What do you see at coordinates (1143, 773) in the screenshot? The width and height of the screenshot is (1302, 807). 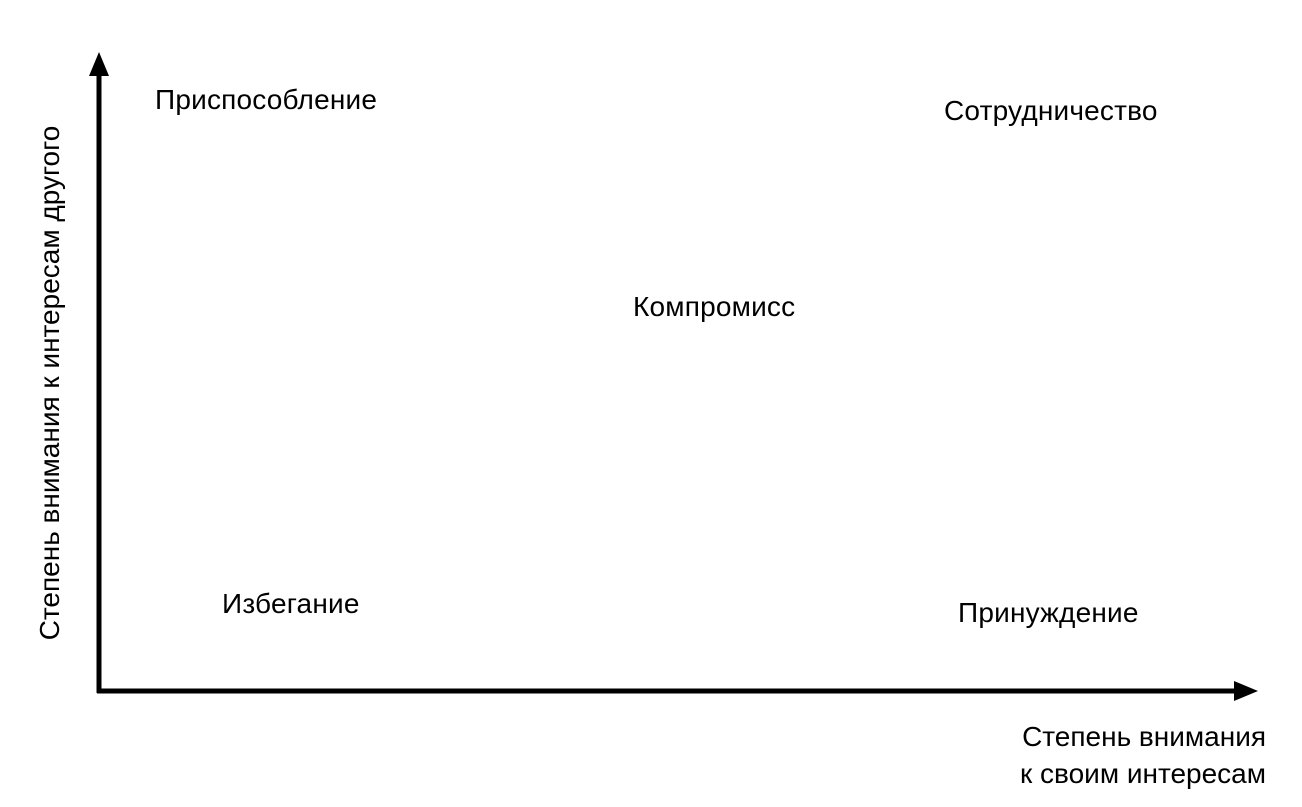 I see `x-axis-title-line2: к своим интересам` at bounding box center [1143, 773].